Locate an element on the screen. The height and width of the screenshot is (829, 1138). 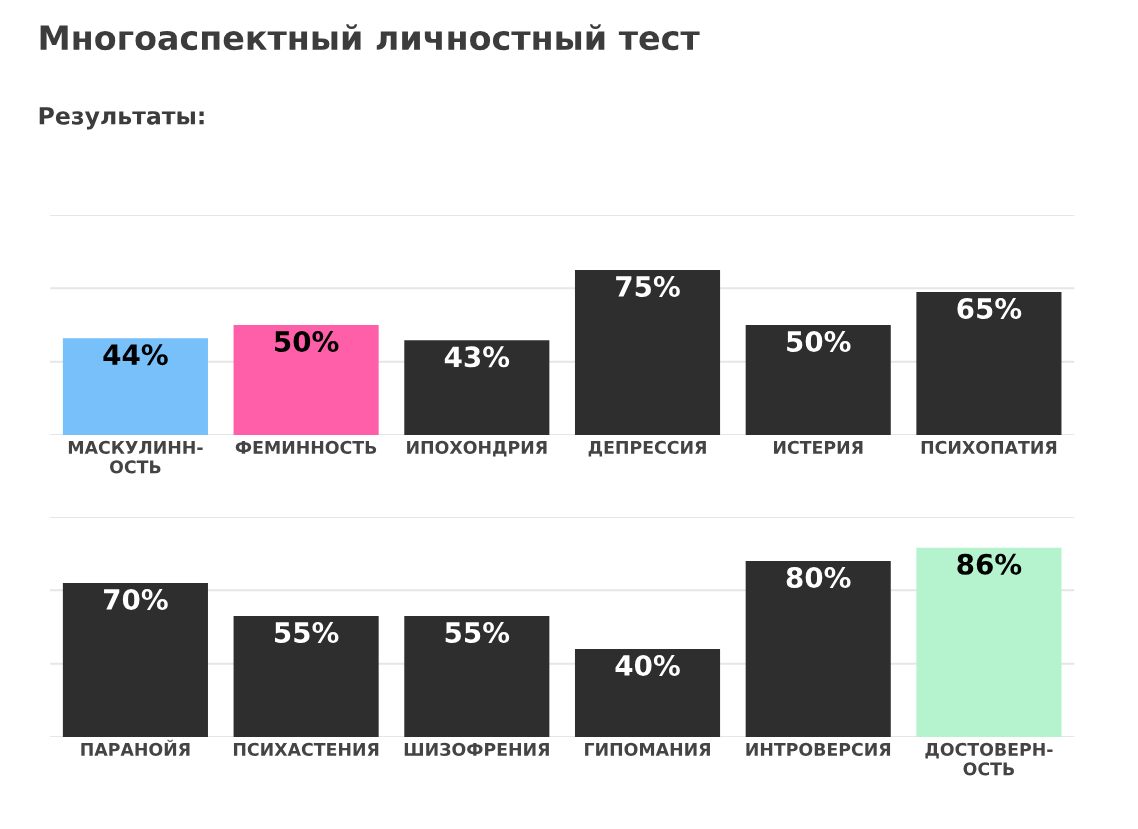
data-label: 80% is located at coordinates (818, 577).